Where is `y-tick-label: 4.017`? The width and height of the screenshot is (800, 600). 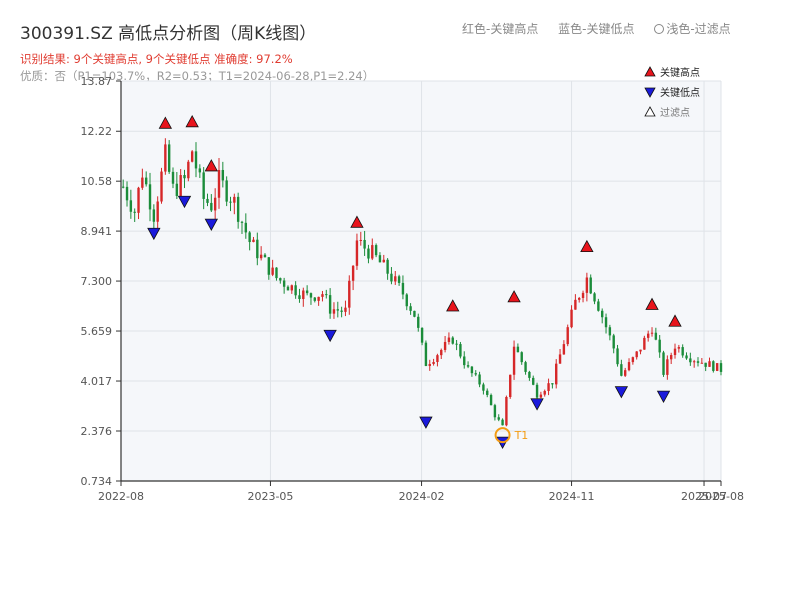
y-tick-label: 4.017 is located at coordinates (97, 381).